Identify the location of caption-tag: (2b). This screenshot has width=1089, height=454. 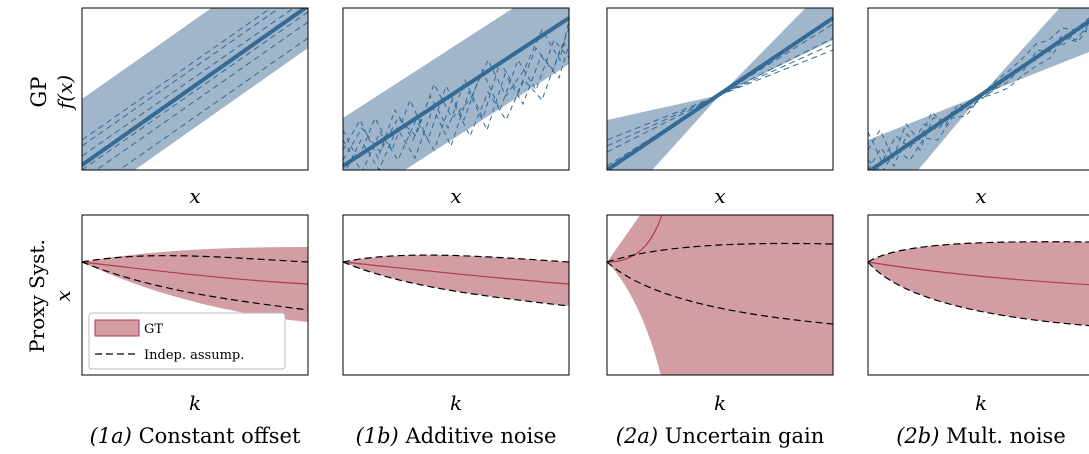
(918, 436).